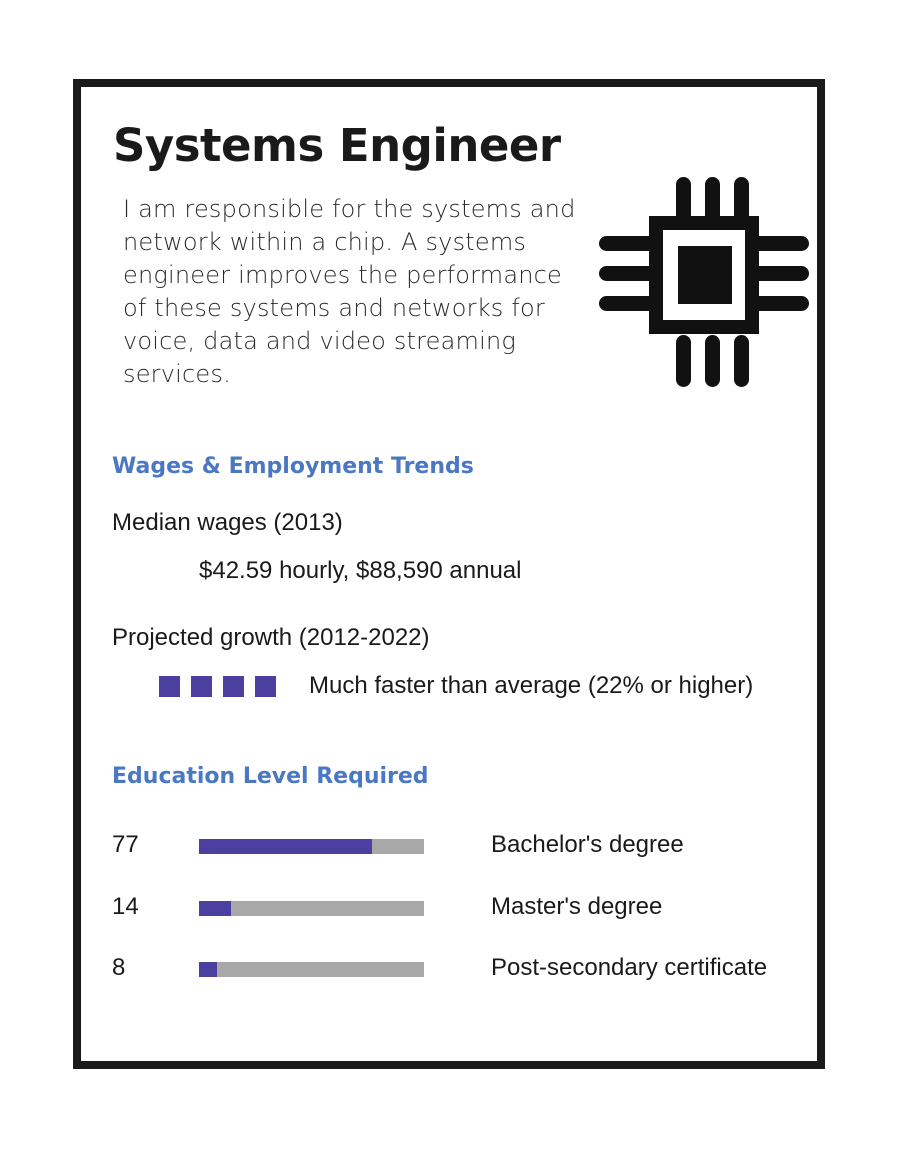 Image resolution: width=900 pixels, height=1150 pixels. I want to click on median-wages-value: $42.59 hourly, $88,590 annual, so click(360, 570).